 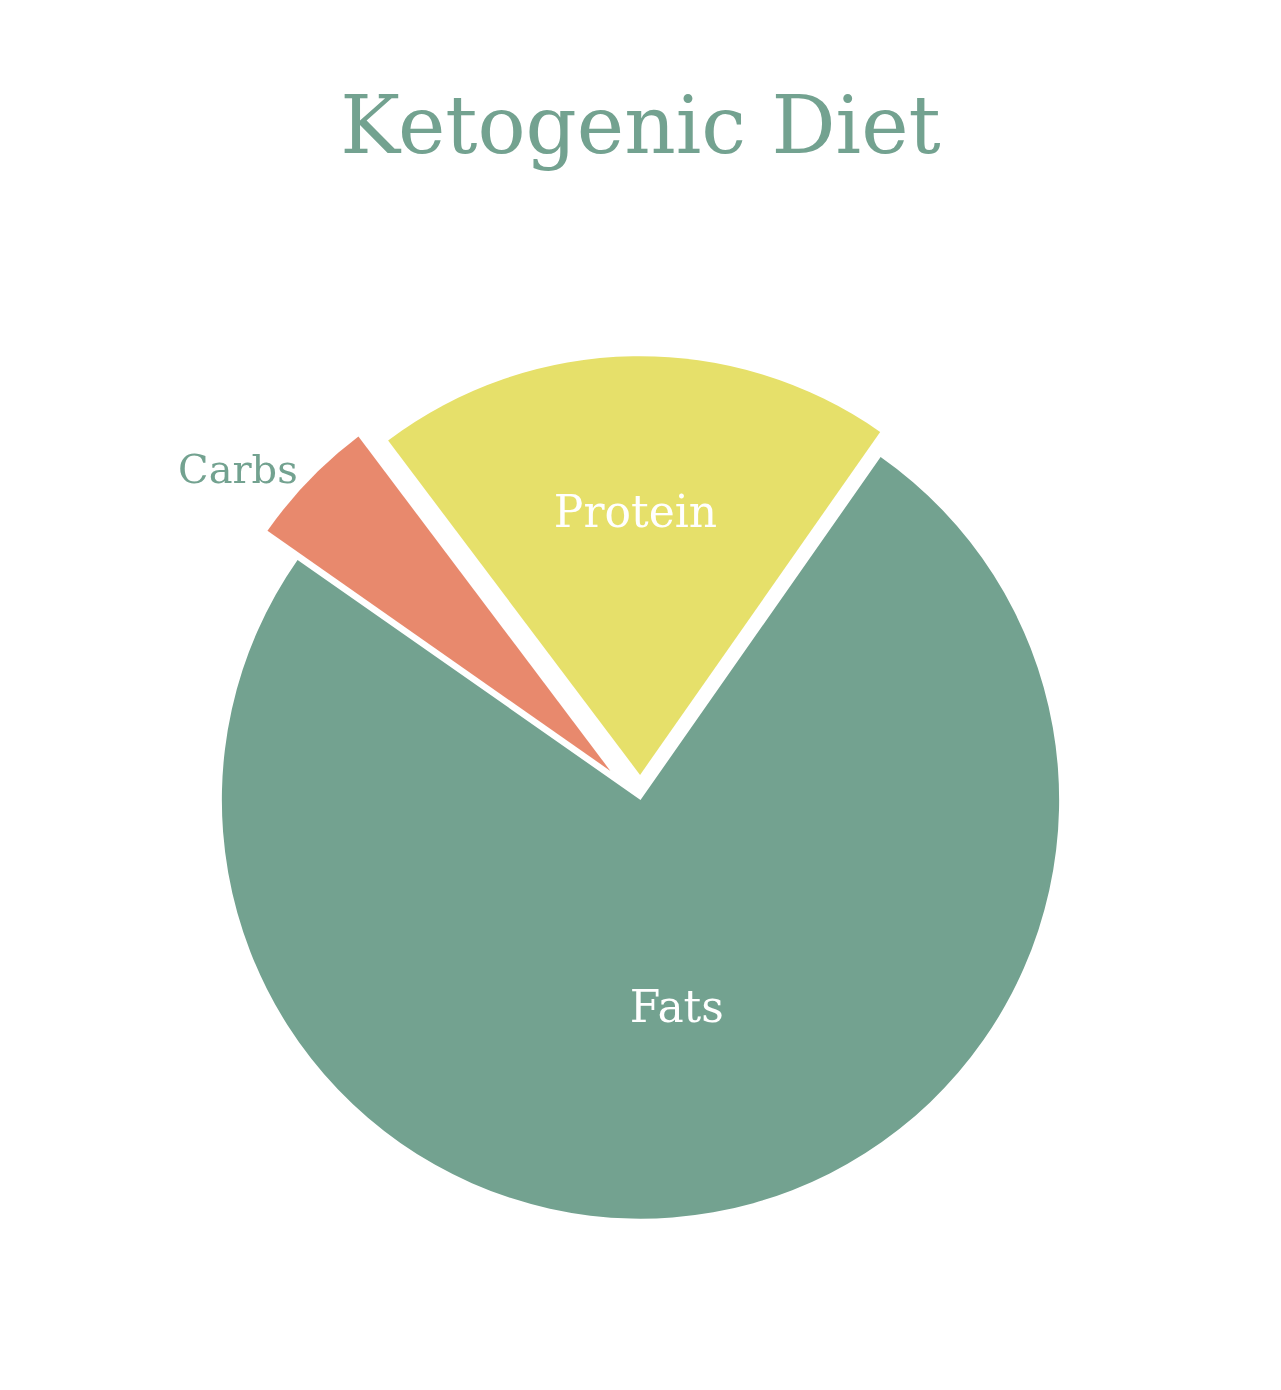 I want to click on slice-label: Carbs, so click(x=238, y=469).